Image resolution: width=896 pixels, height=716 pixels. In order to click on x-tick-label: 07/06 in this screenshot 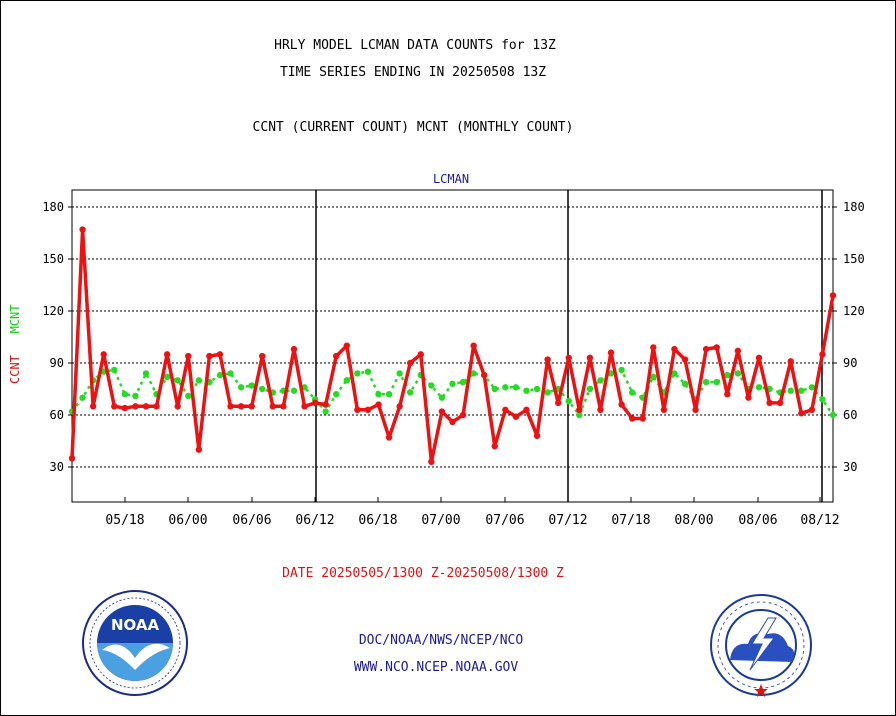, I will do `click(504, 520)`.